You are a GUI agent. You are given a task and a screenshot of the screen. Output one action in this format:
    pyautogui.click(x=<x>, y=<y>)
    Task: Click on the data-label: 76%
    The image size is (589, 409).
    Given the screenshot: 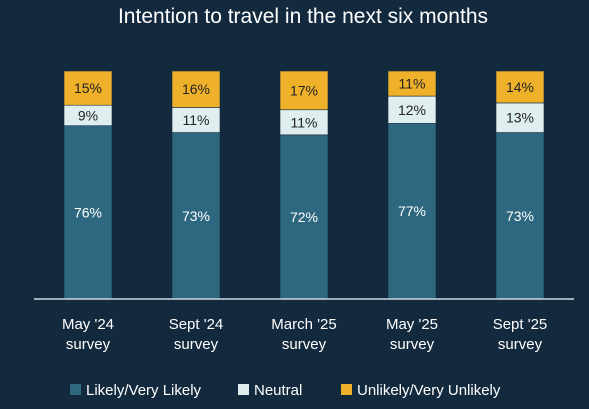 What is the action you would take?
    pyautogui.click(x=88, y=212)
    